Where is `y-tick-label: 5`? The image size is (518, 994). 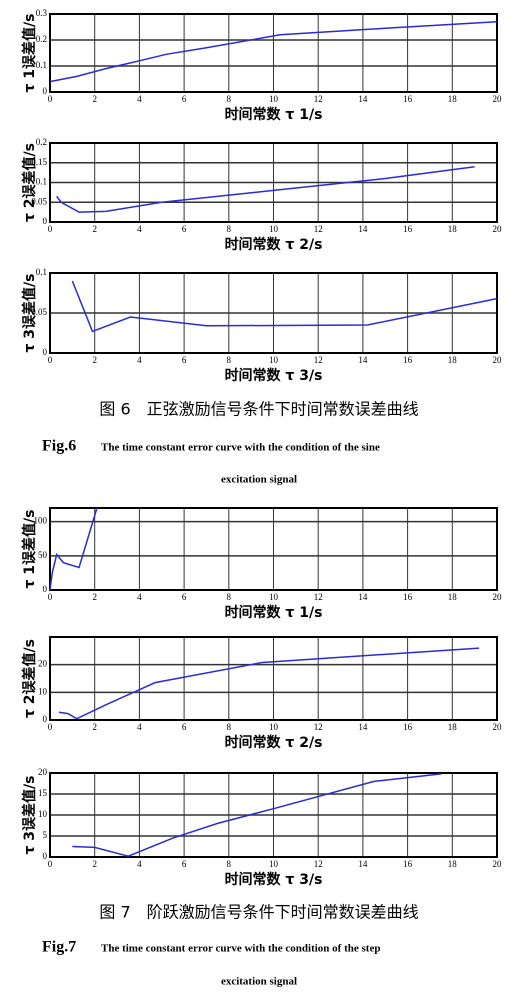
y-tick-label: 5 is located at coordinates (45, 835).